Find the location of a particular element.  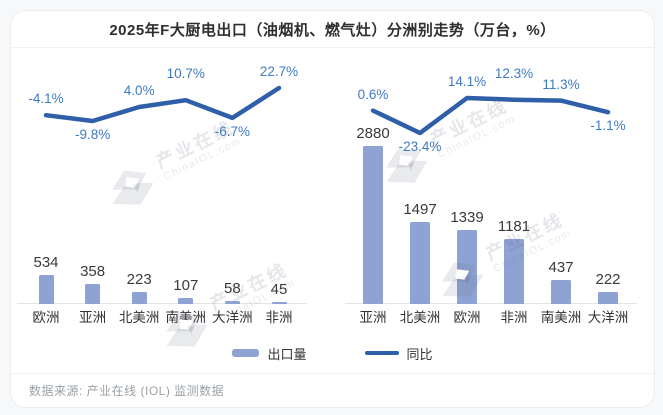

legend-item-yoy: 同比 is located at coordinates (398, 353).